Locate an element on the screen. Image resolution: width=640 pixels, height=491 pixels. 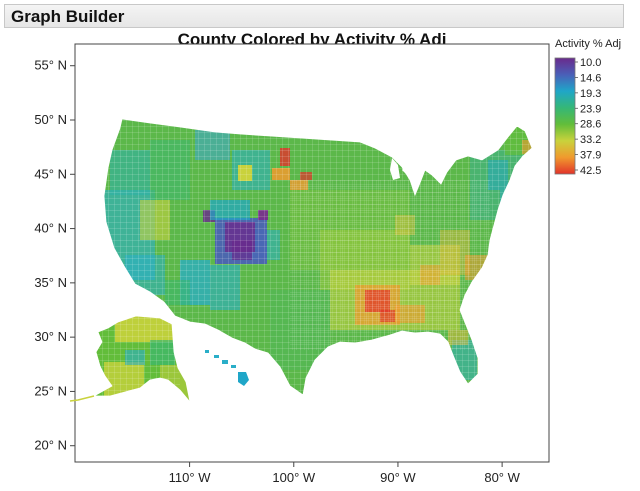
legend-stop-label: 23.9 is located at coordinates (590, 109).